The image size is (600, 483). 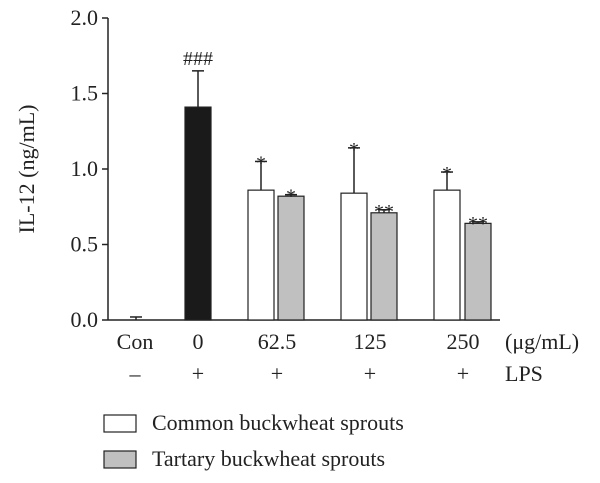 I want to click on bar-250-common, so click(x=447, y=255).